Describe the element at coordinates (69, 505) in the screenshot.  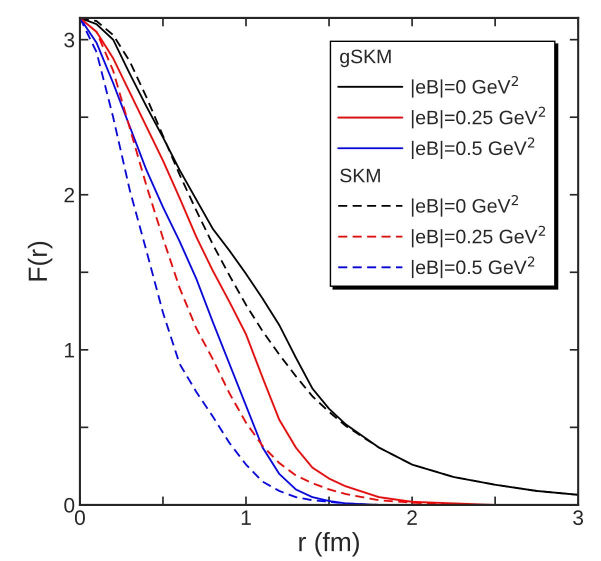
I see `y-tick-label: 0` at that location.